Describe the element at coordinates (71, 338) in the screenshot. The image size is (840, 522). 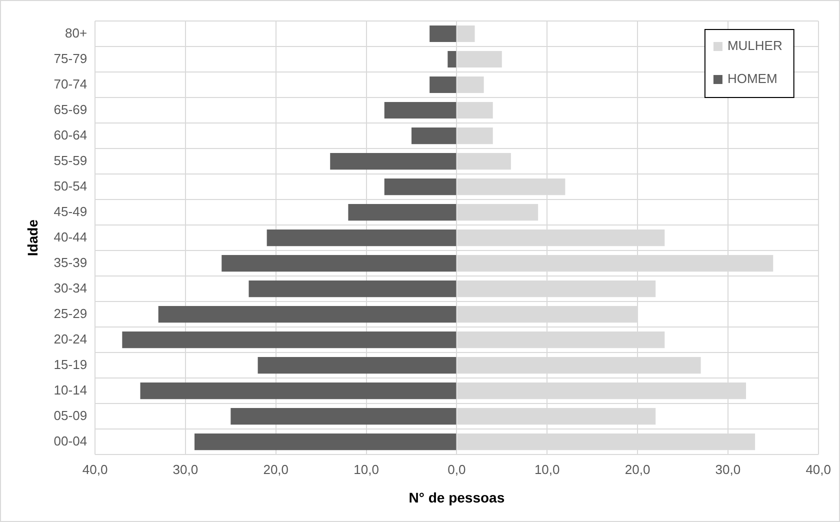
I see `y-tick-label: 20-24` at that location.